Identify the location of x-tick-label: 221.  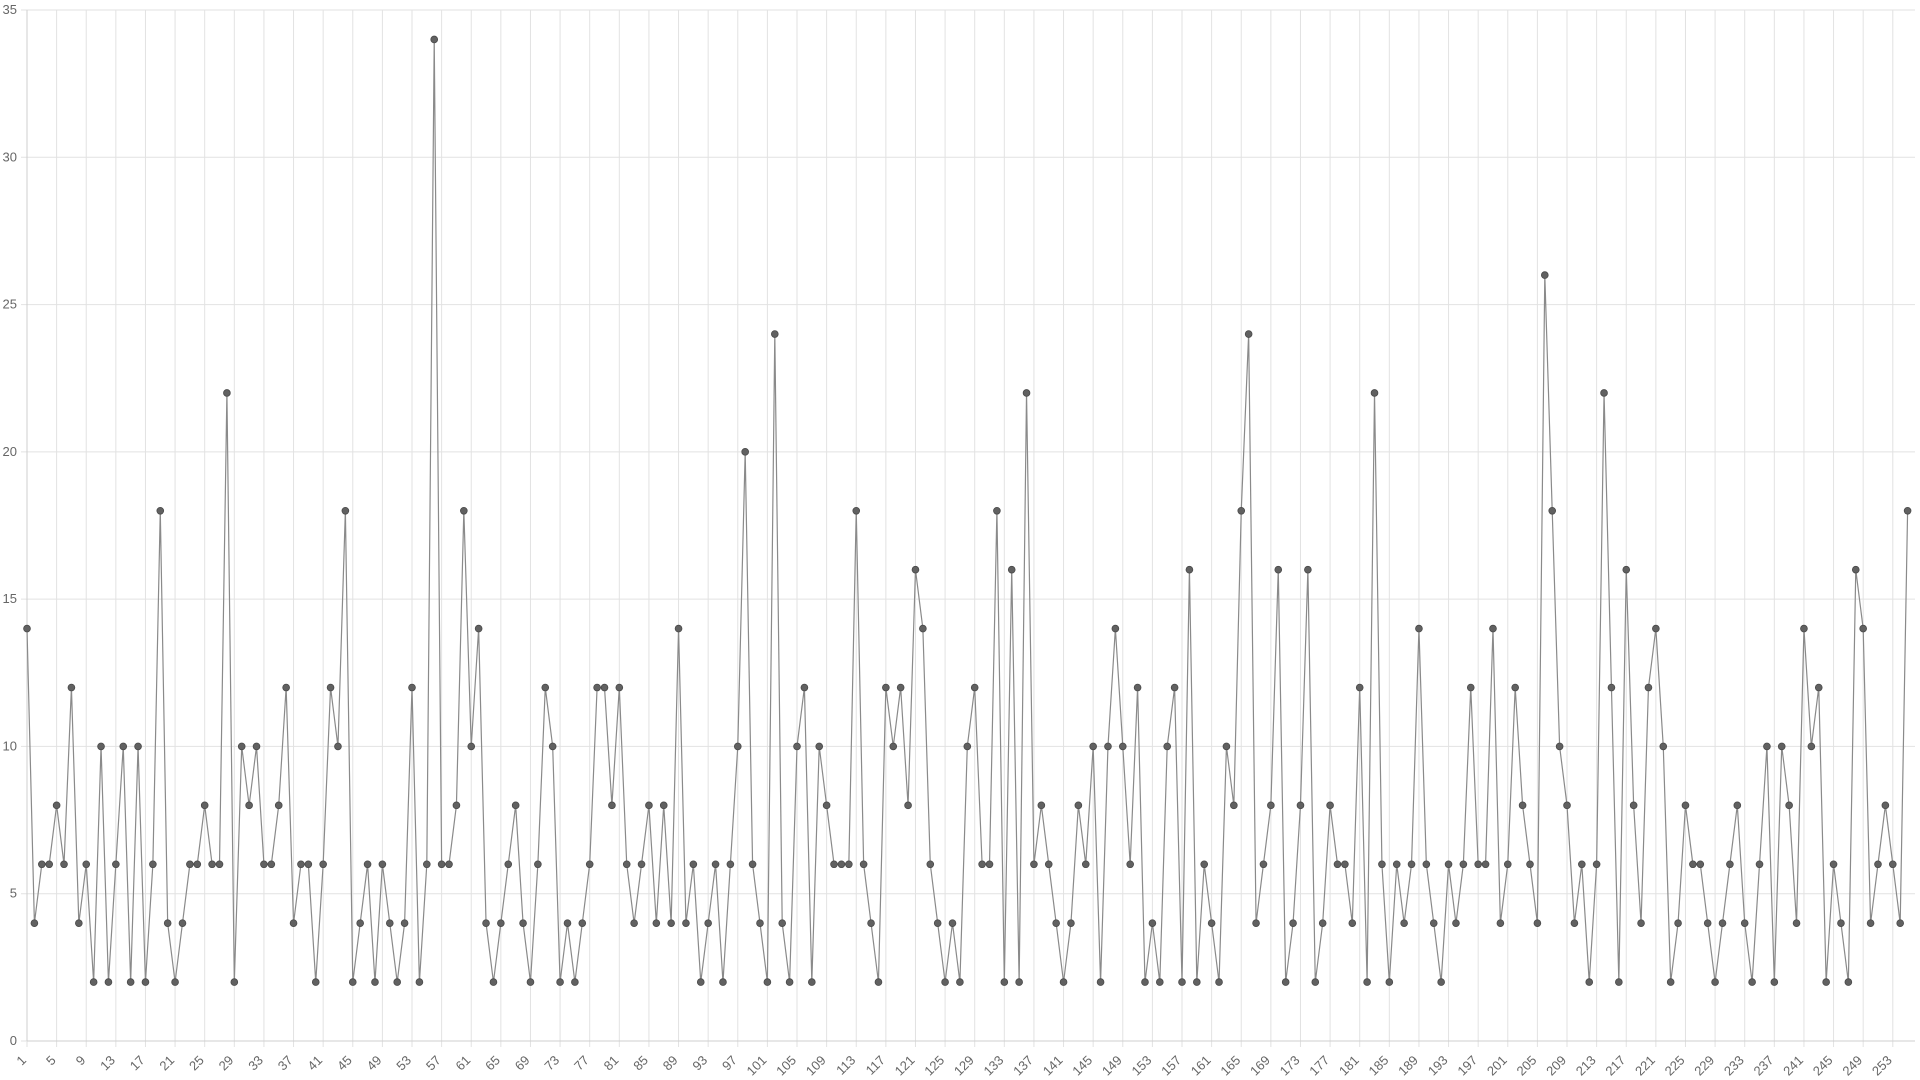
(1645, 1066).